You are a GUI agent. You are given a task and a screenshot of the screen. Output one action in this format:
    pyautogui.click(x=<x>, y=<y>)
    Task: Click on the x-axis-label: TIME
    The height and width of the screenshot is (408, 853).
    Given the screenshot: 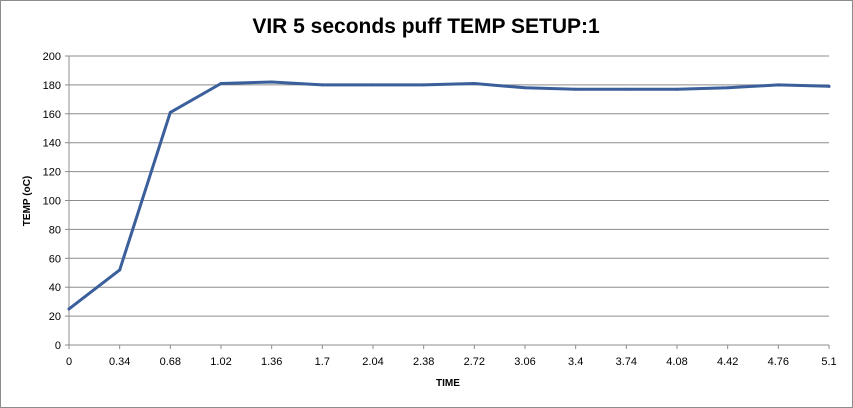 What is the action you would take?
    pyautogui.click(x=448, y=383)
    